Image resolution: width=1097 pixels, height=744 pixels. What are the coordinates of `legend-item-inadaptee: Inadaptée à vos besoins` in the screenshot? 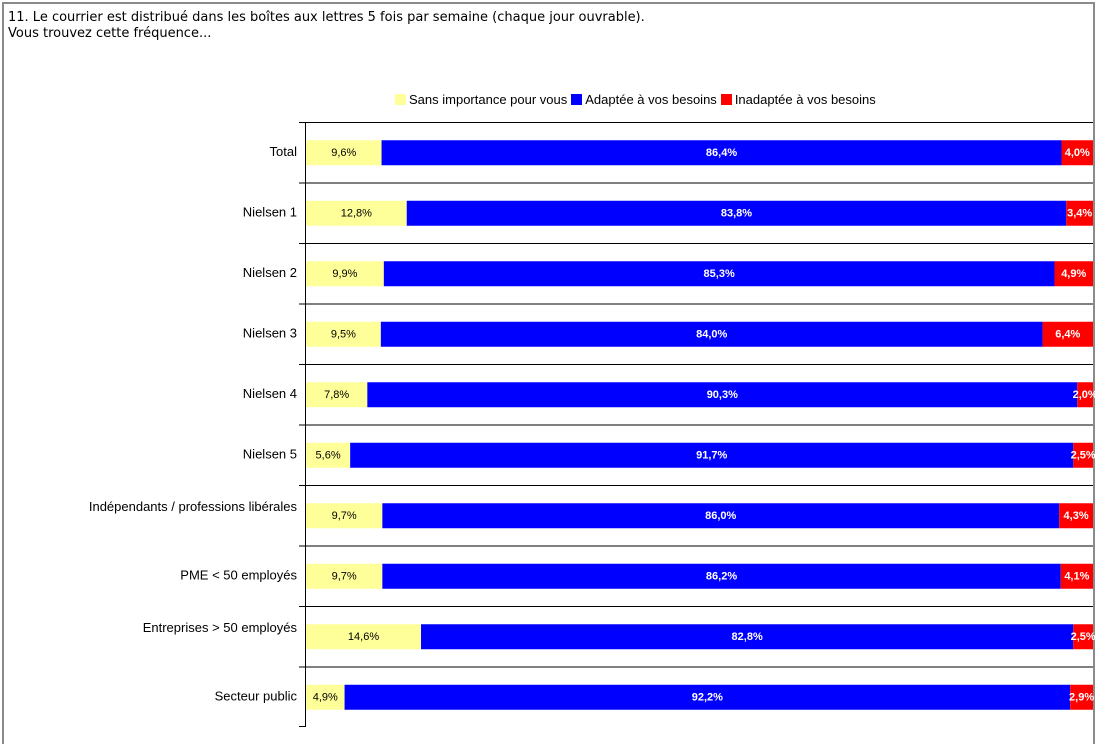 It's located at (798, 99).